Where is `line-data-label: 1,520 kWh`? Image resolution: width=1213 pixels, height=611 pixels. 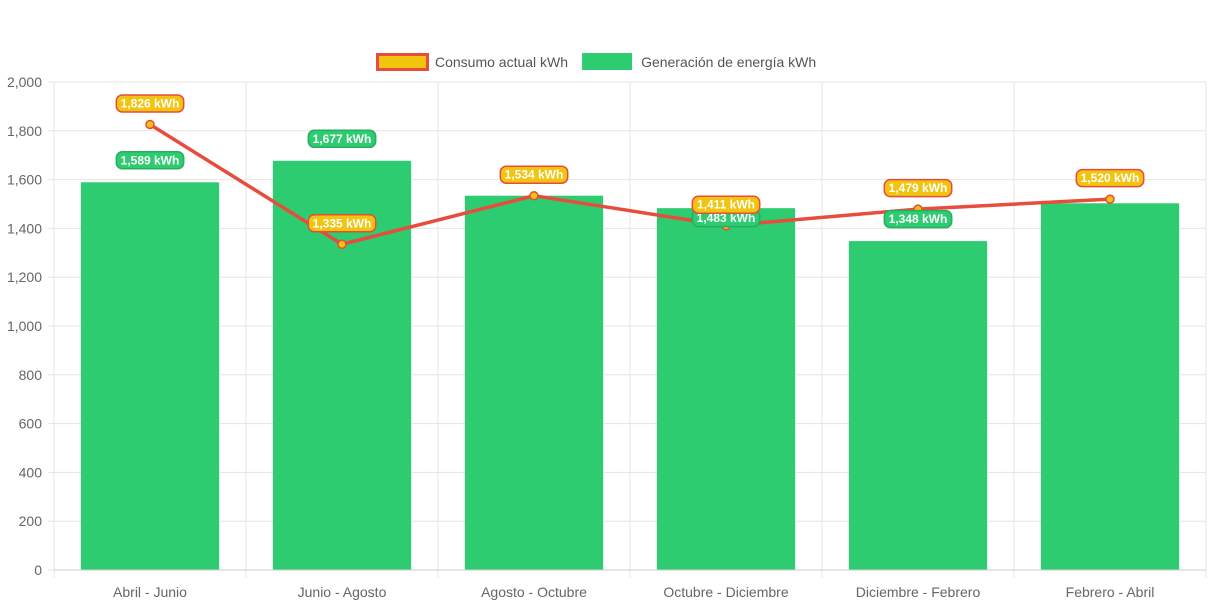 line-data-label: 1,520 kWh is located at coordinates (1110, 178).